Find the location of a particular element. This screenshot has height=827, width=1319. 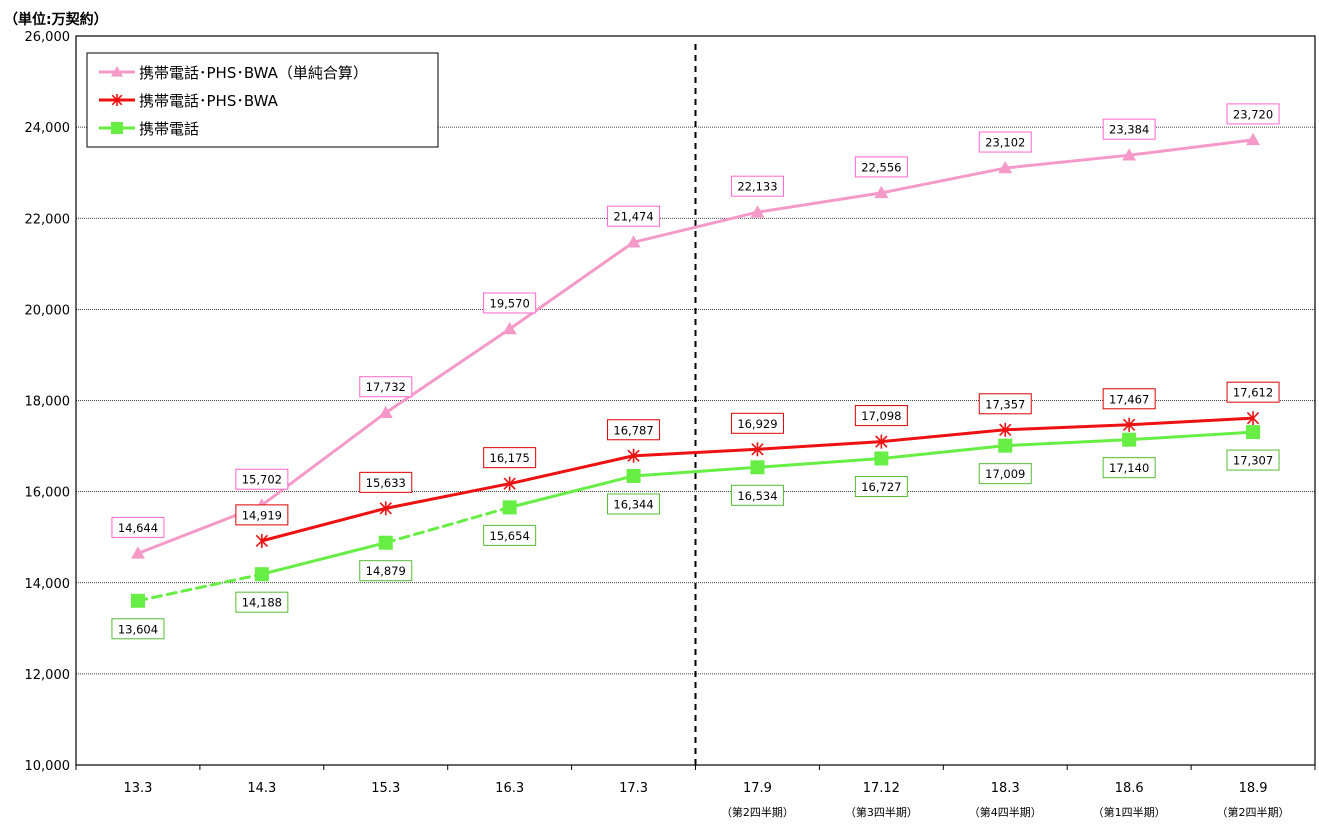

y-tick-label: 22,000 is located at coordinates (48, 219).